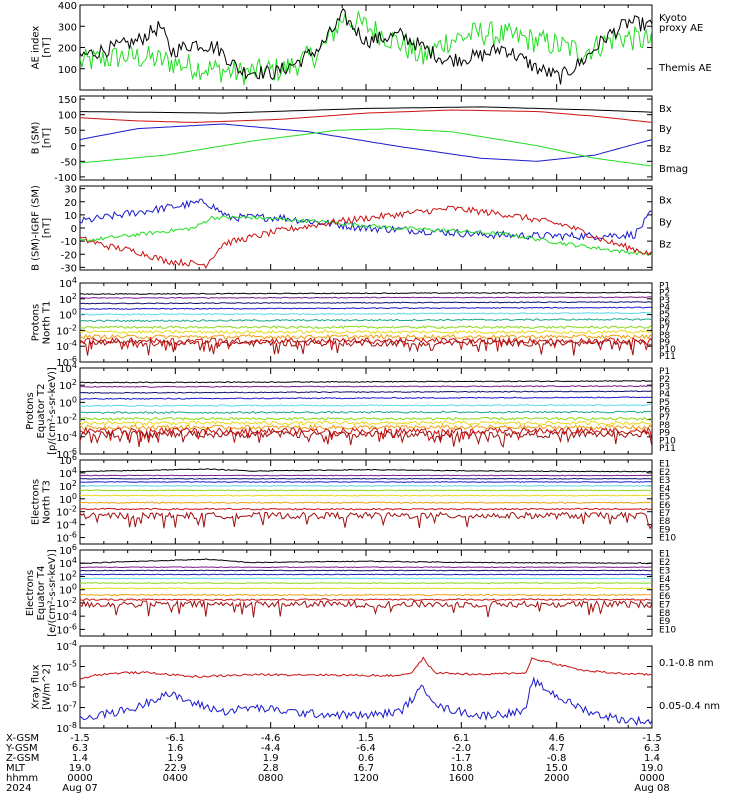 Image resolution: width=750 pixels, height=800 pixels. What do you see at coordinates (271, 738) in the screenshot?
I see `x-axis-value: -4.6` at bounding box center [271, 738].